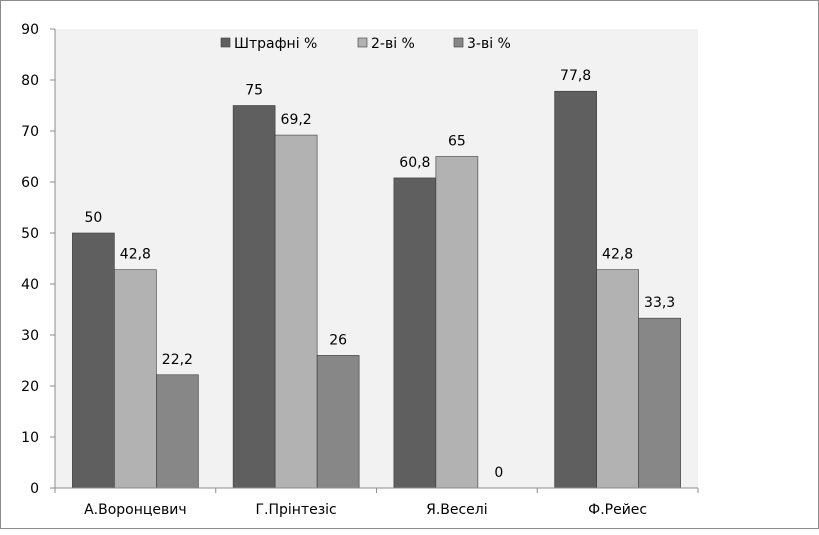 The width and height of the screenshot is (819, 535). What do you see at coordinates (376, 502) in the screenshot?
I see `x-axis: А.Воронцевич Г.Прінтезіс Я.Веселі Ф.Рейес` at bounding box center [376, 502].